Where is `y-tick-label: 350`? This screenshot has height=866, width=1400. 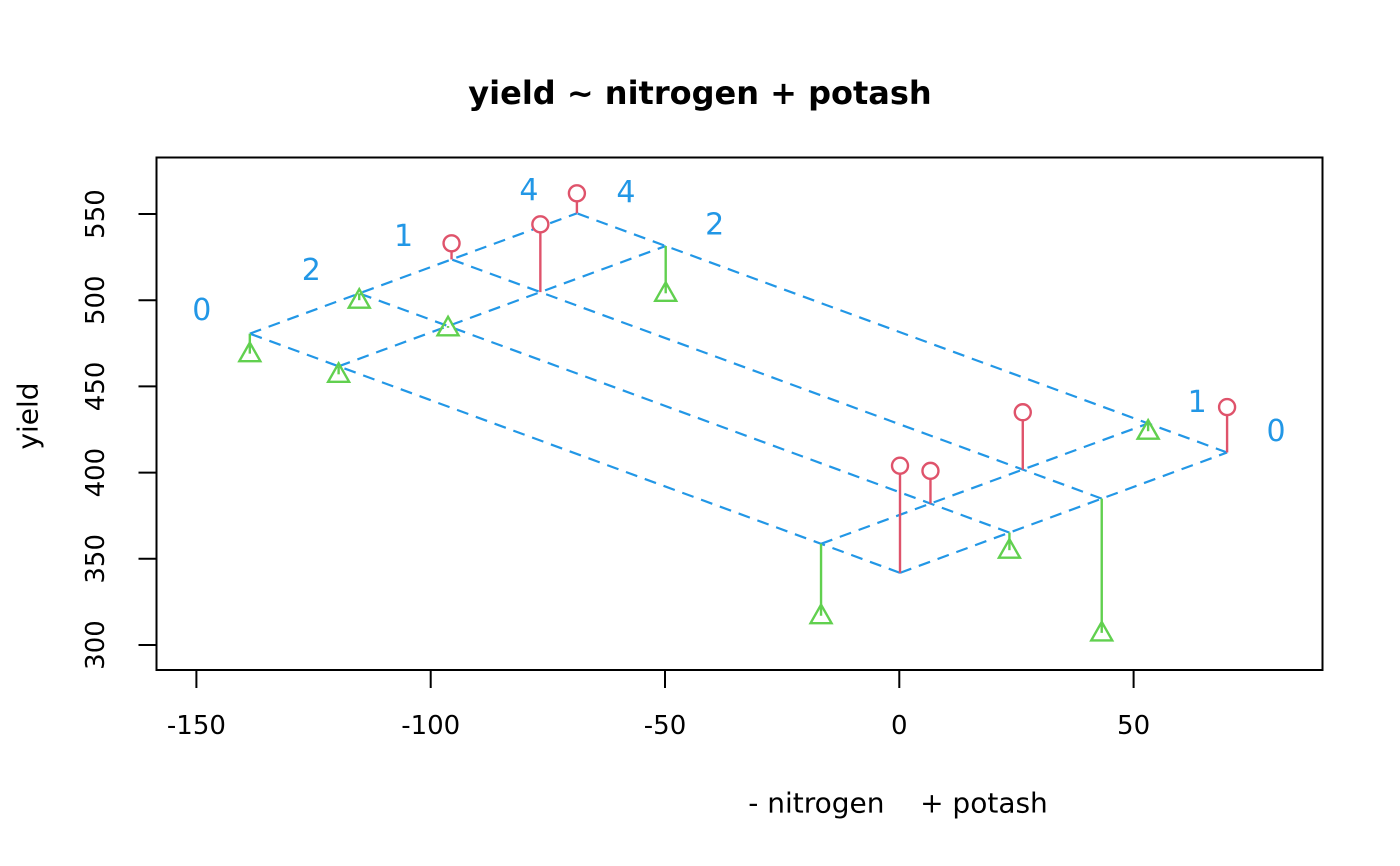 y-tick-label: 350 is located at coordinates (96, 559).